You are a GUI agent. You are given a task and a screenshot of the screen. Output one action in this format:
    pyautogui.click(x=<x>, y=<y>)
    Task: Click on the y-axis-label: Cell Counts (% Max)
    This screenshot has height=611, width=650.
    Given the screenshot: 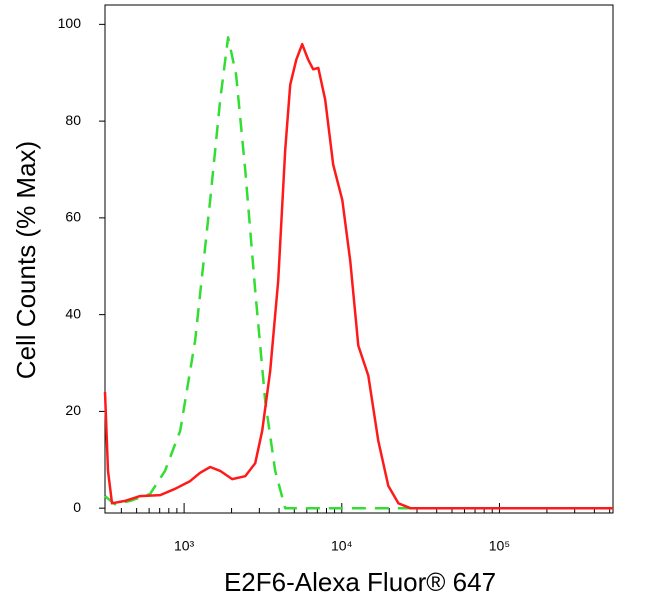 What is the action you would take?
    pyautogui.click(x=26, y=260)
    